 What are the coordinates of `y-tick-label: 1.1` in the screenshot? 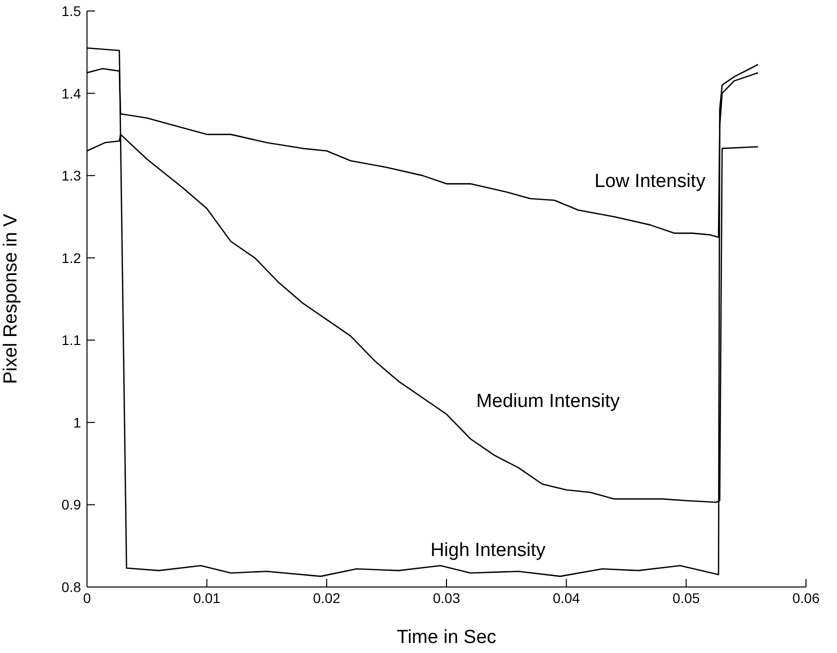 It's located at (72, 340).